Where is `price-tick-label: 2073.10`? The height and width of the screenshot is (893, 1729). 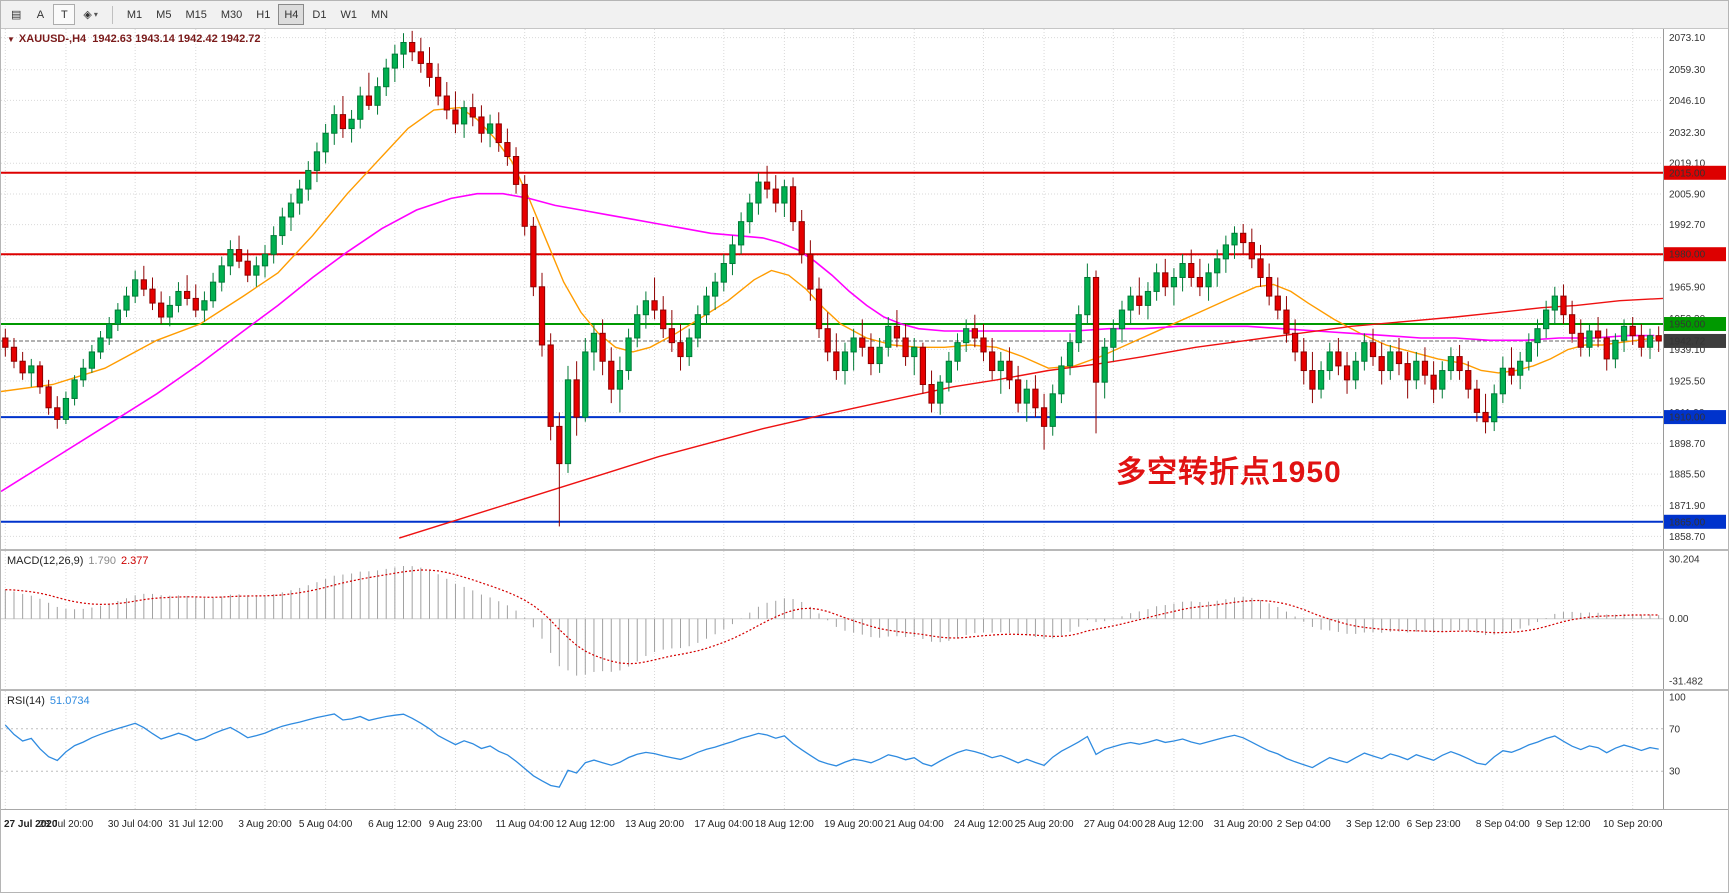
price-tick-label: 2073.10 is located at coordinates (1687, 38).